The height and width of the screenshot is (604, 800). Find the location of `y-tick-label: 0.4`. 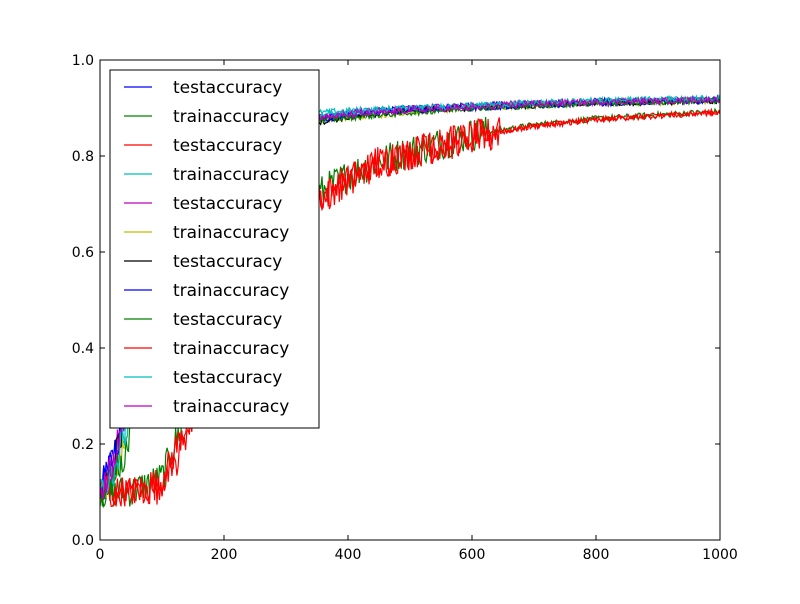

y-tick-label: 0.4 is located at coordinates (83, 349).